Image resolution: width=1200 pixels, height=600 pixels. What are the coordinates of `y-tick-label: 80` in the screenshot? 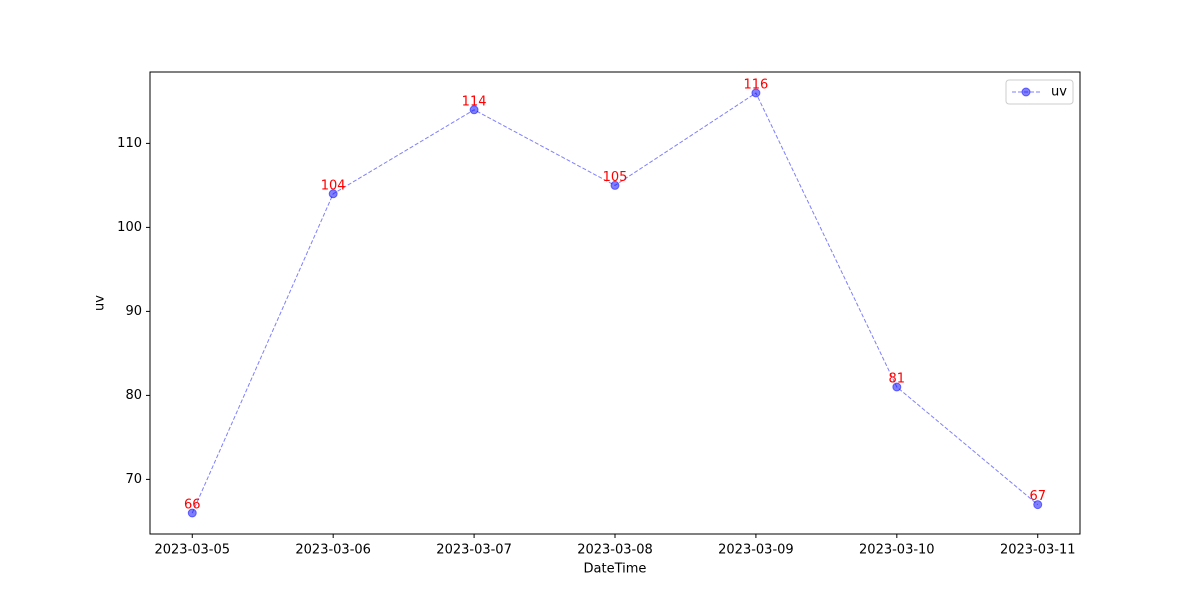 It's located at (133, 395).